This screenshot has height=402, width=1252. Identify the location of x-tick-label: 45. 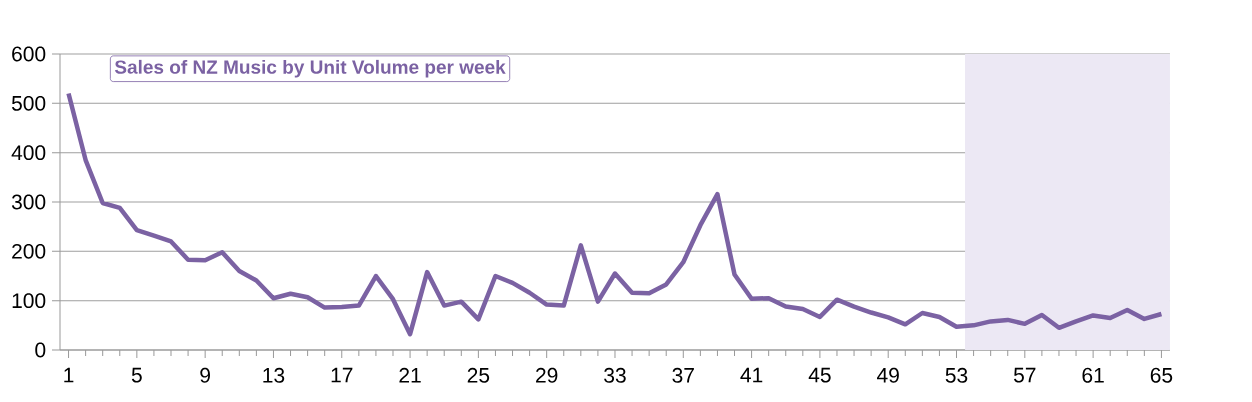
(819, 375).